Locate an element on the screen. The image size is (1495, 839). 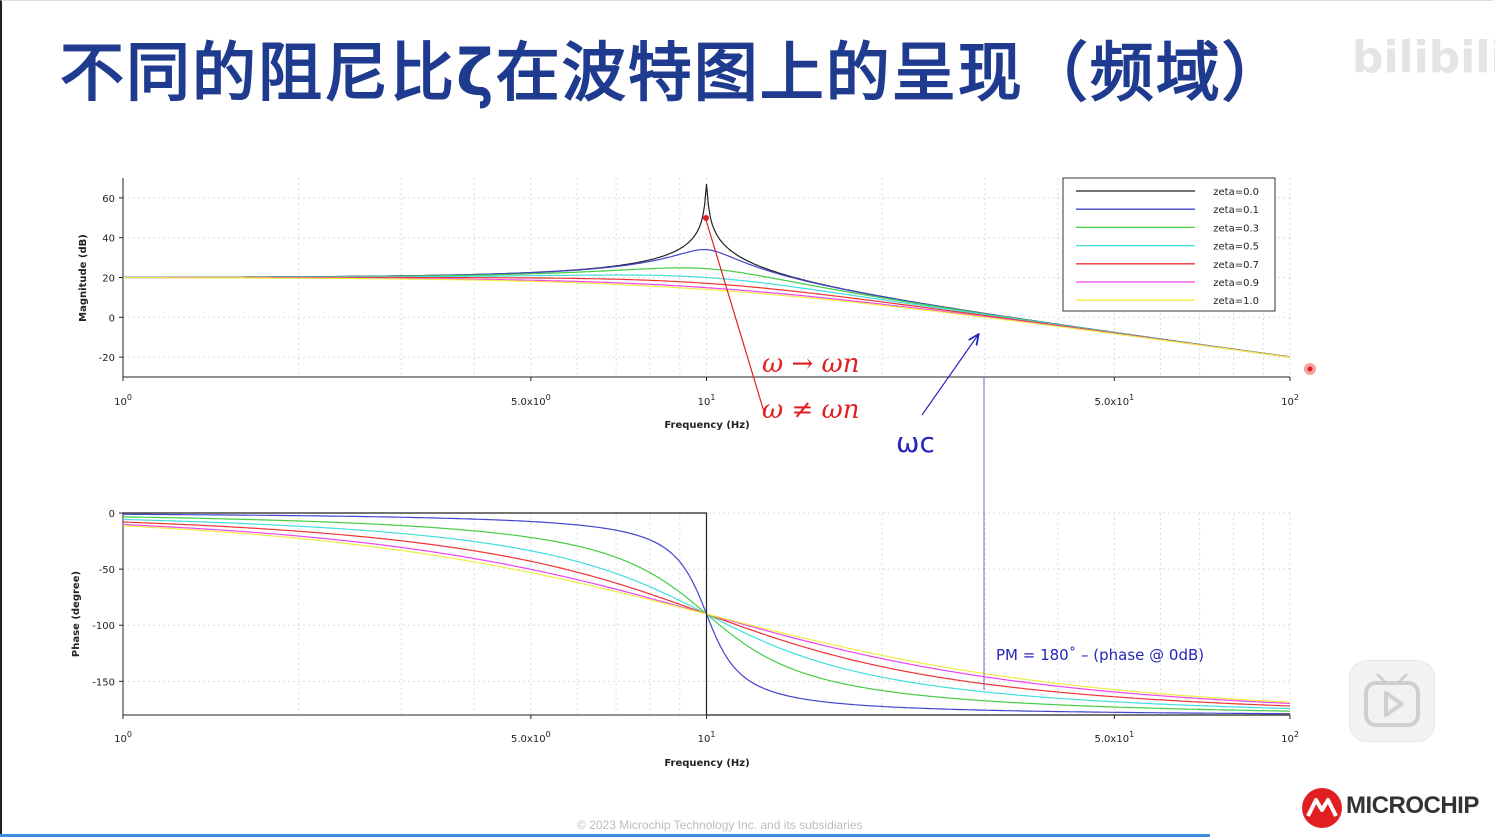
omega-ne-wn-label: ω ≠ ωn is located at coordinates (810, 410).